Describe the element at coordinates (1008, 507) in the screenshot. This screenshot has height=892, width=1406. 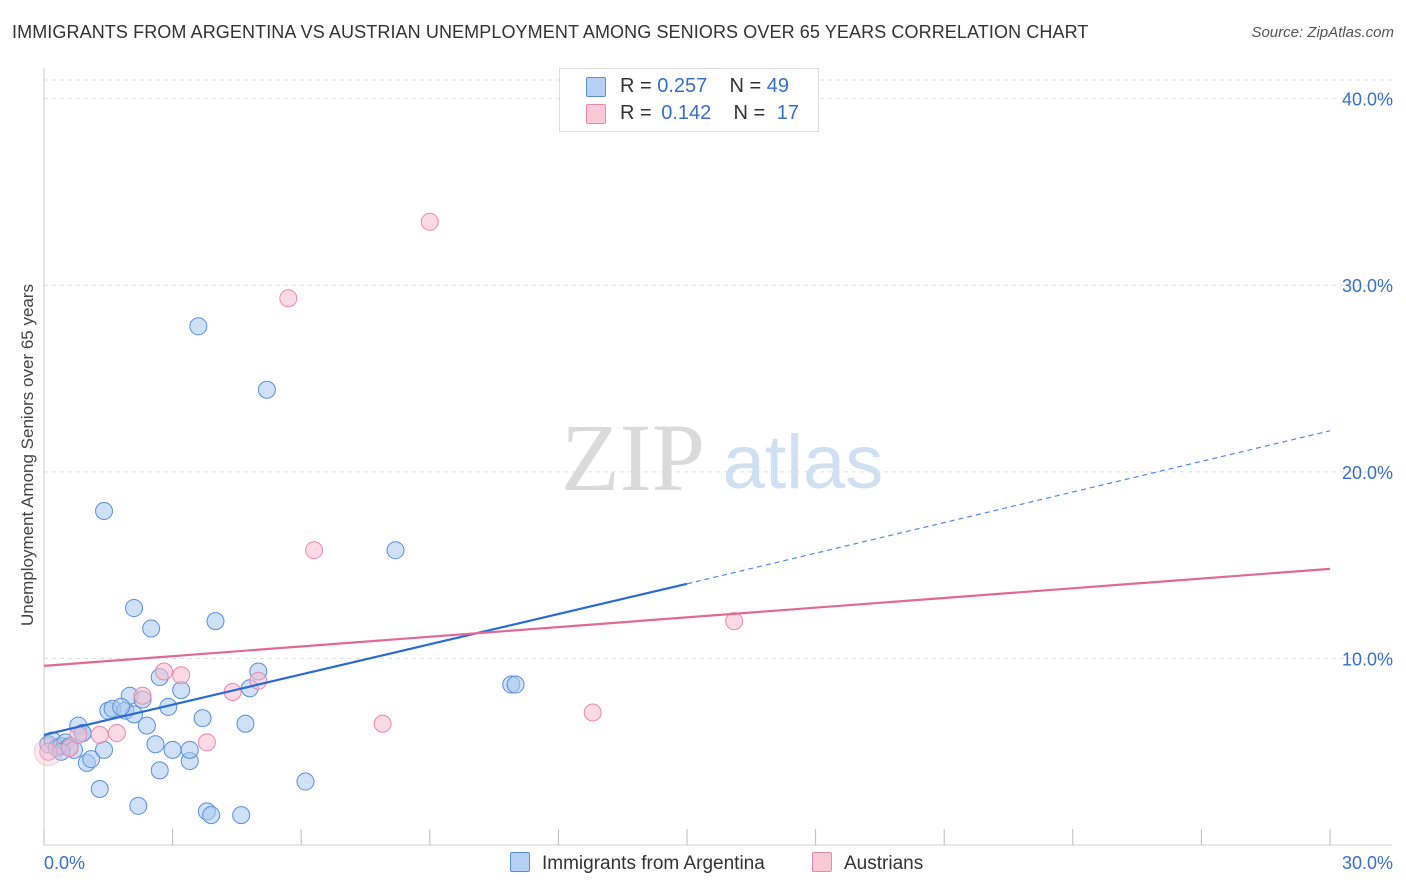
I see `argentina-trend-line-extrapolated` at that location.